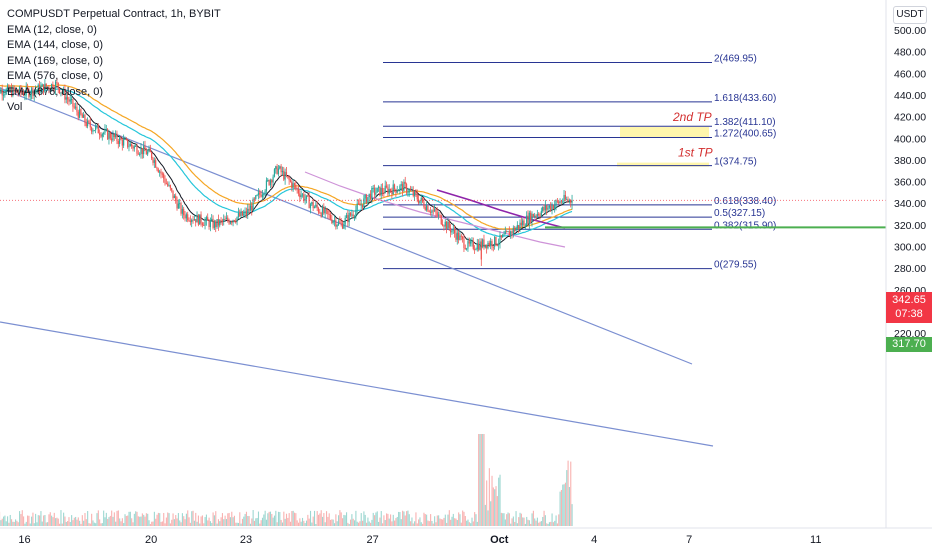  I want to click on price-tick-label: 460.00, so click(910, 74).